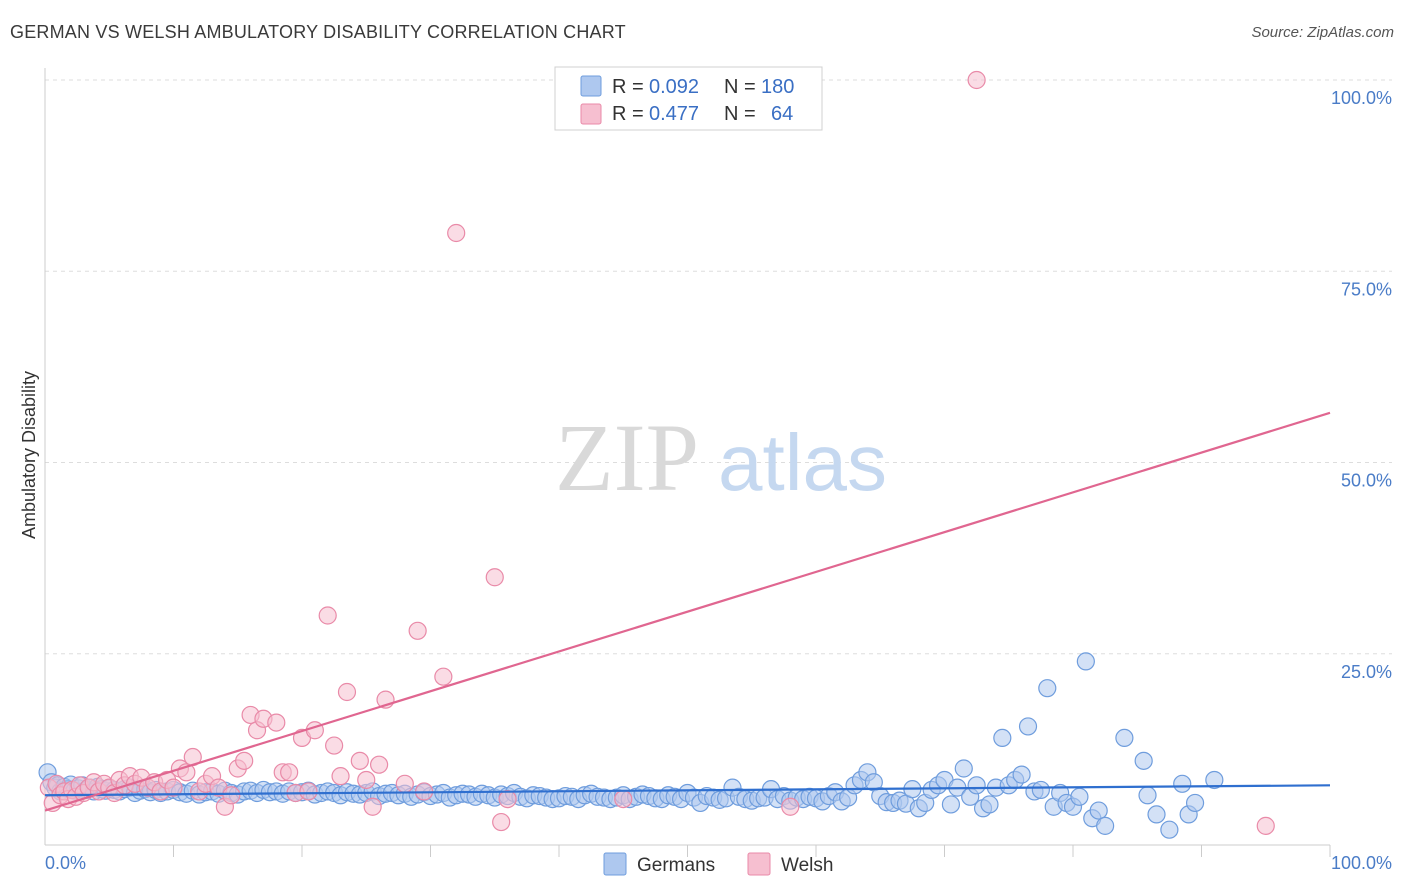 This screenshot has width=1406, height=892. I want to click on bottom-legend-label-welsh: Welsh, so click(807, 865).